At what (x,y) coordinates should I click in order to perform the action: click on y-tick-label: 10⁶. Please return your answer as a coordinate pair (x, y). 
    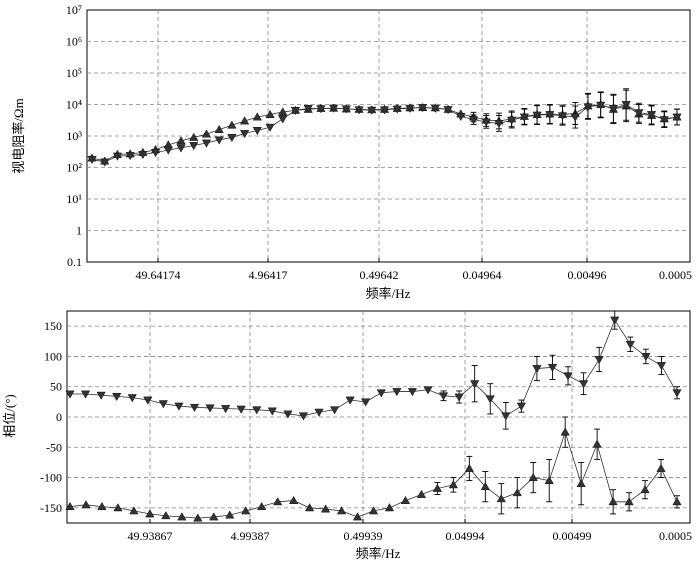
    Looking at the image, I should click on (74, 42).